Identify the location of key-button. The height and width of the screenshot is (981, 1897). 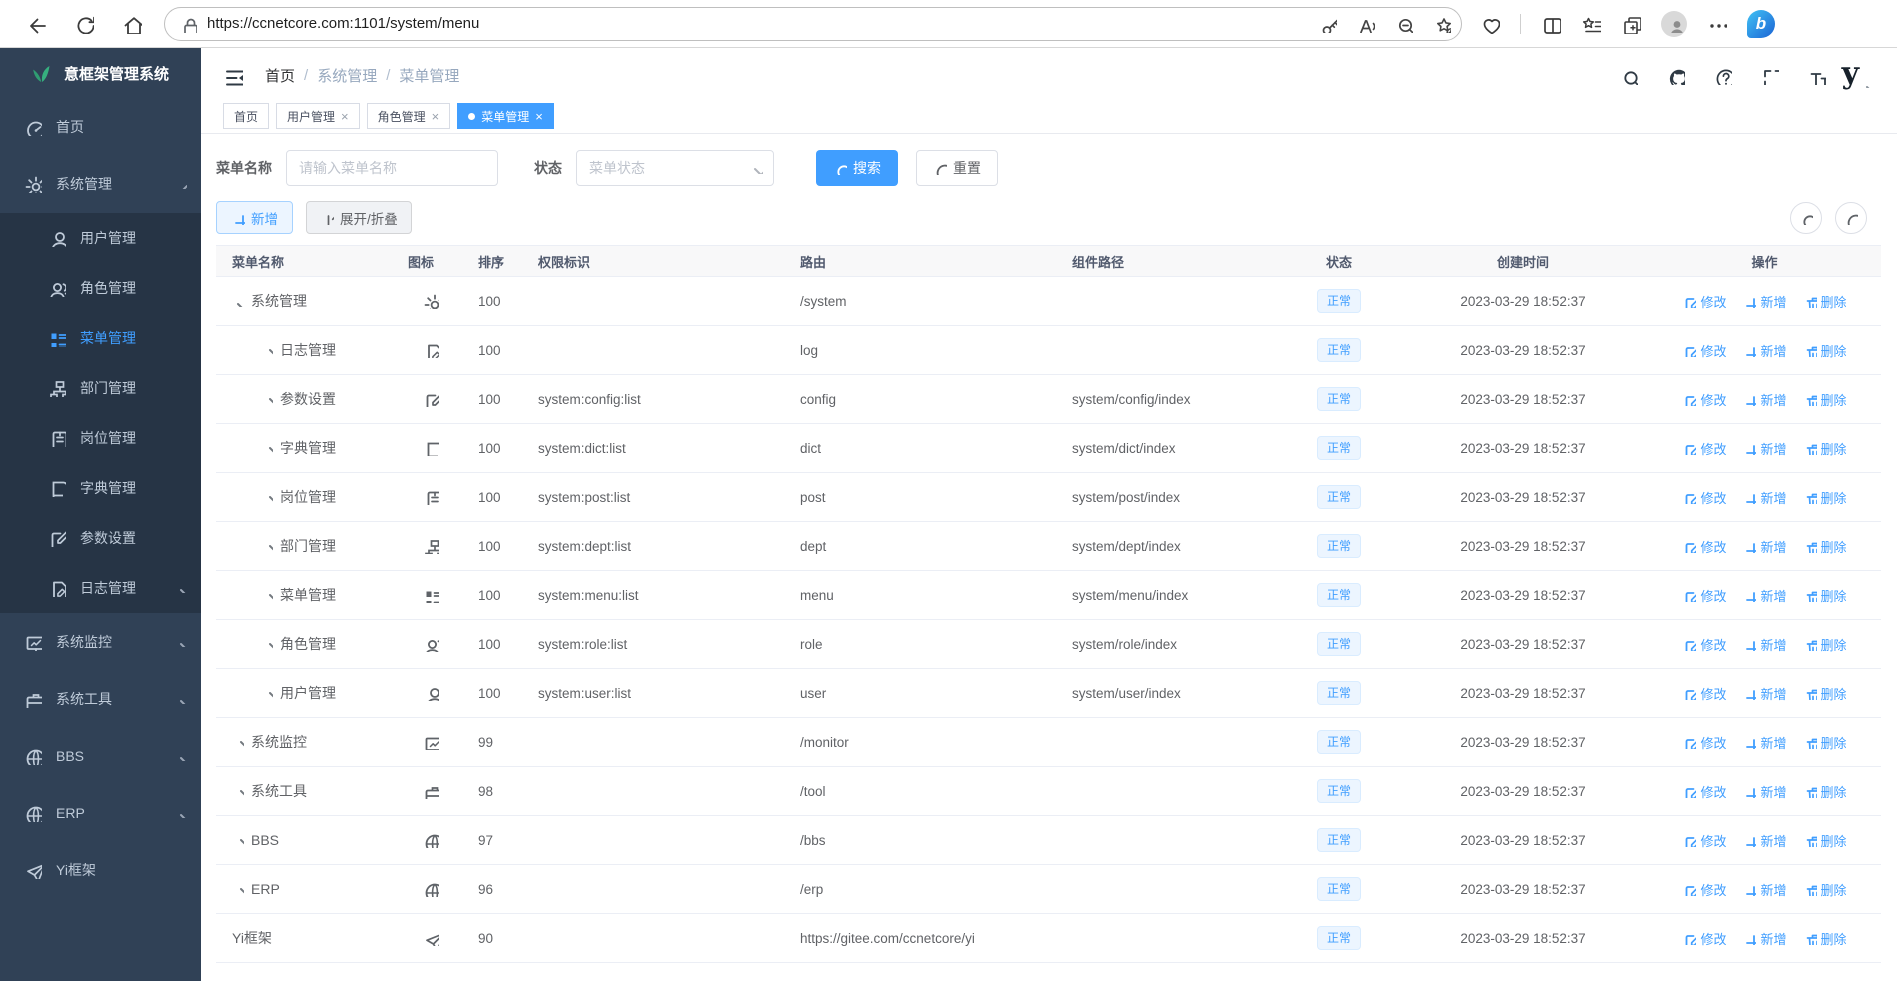
(1328, 24).